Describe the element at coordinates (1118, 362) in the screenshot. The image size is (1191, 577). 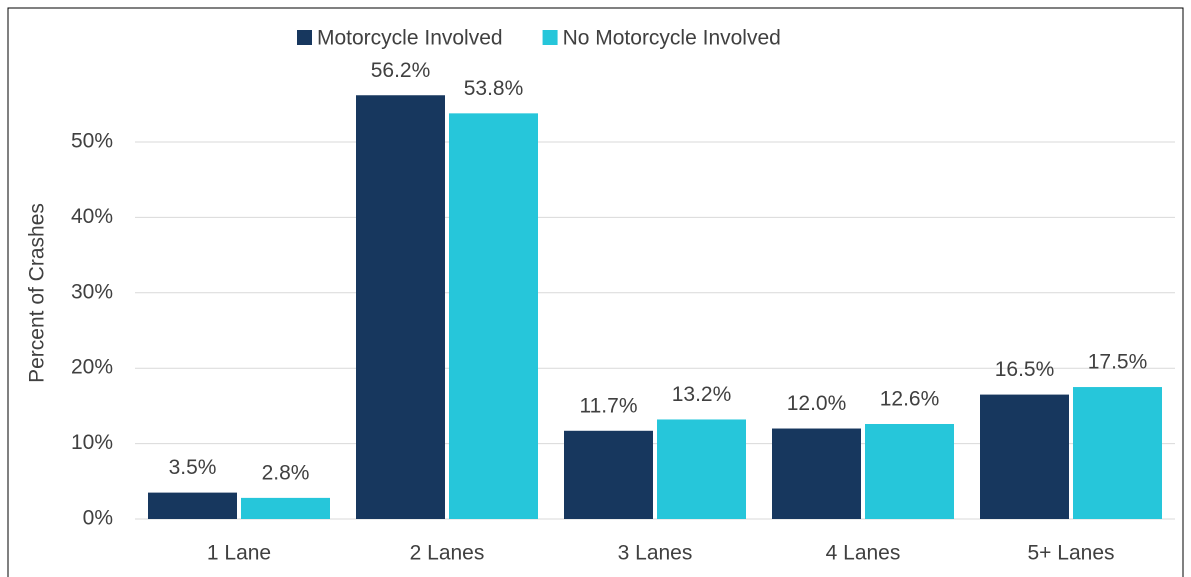
I see `value-label: 17.5%` at that location.